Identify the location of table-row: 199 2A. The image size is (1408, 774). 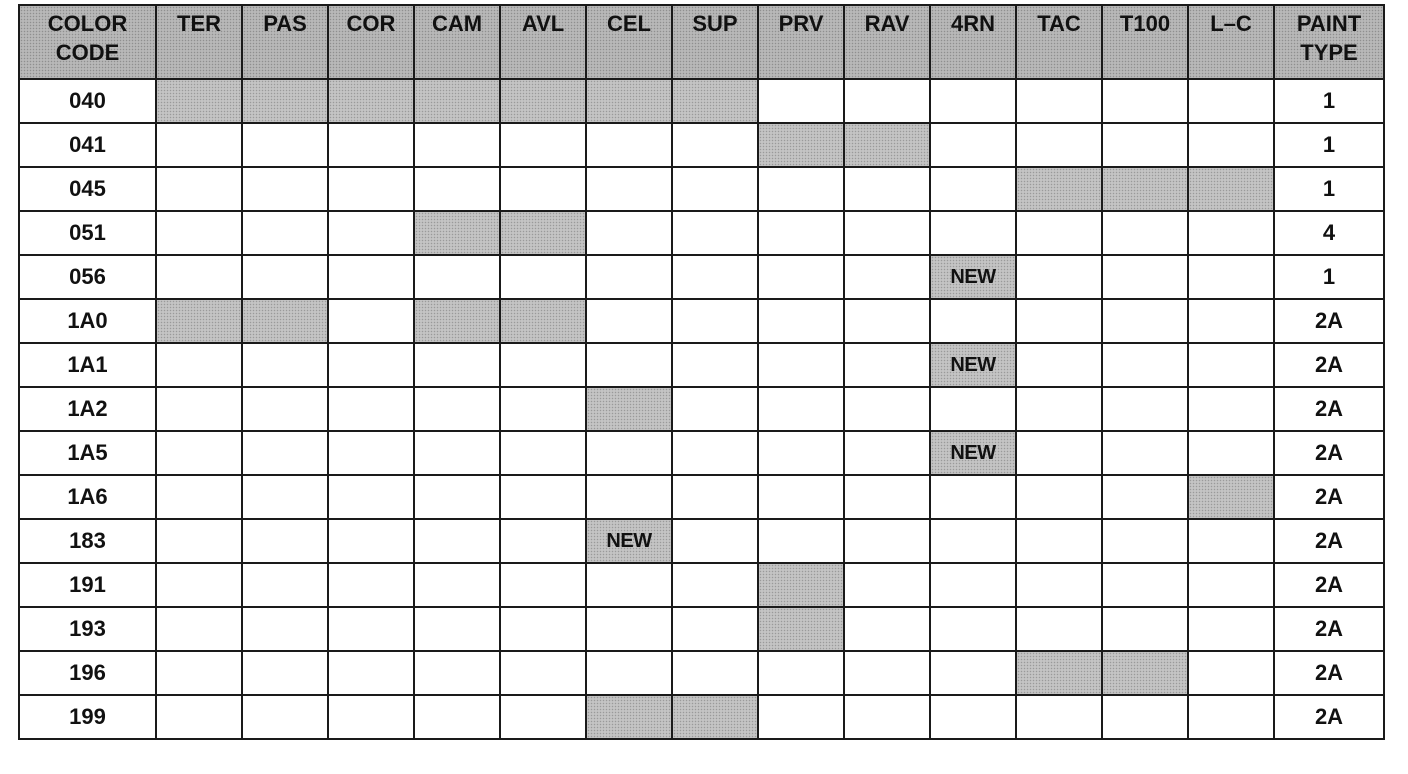
(701, 717).